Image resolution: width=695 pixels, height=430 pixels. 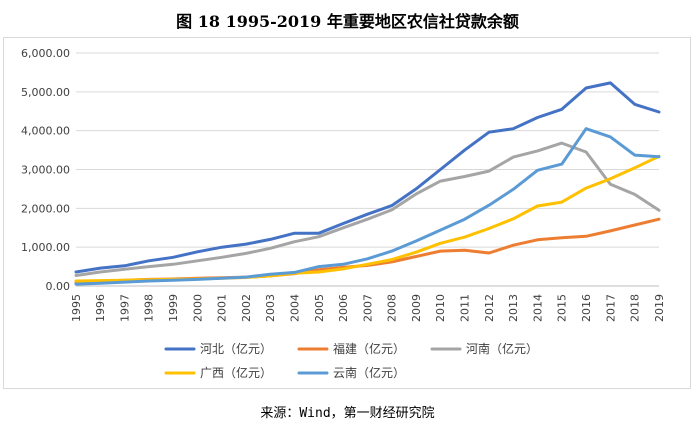 What do you see at coordinates (440, 308) in the screenshot?
I see `x-tick-label: 2010` at bounding box center [440, 308].